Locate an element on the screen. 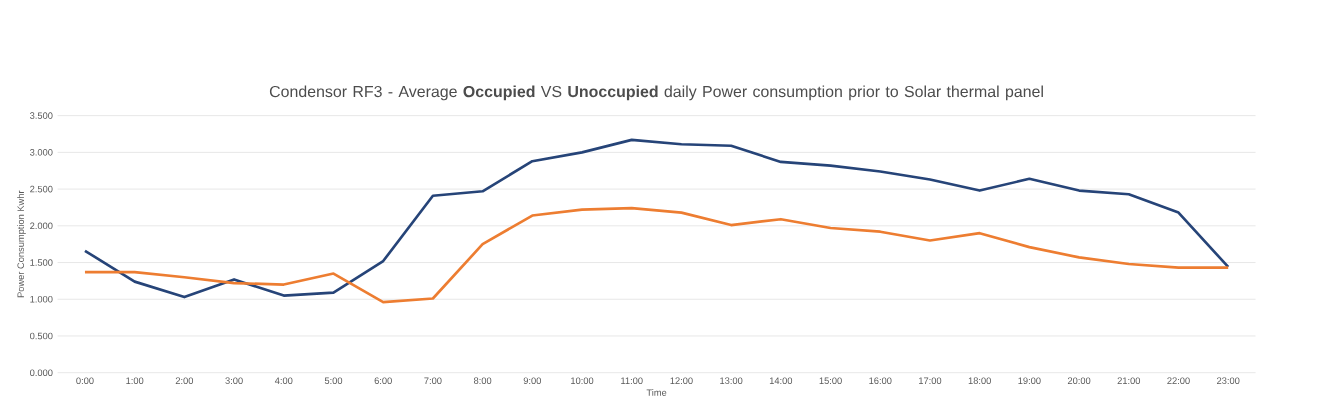 This screenshot has width=1323, height=413. x-tick-label: 21:00 is located at coordinates (1129, 380).